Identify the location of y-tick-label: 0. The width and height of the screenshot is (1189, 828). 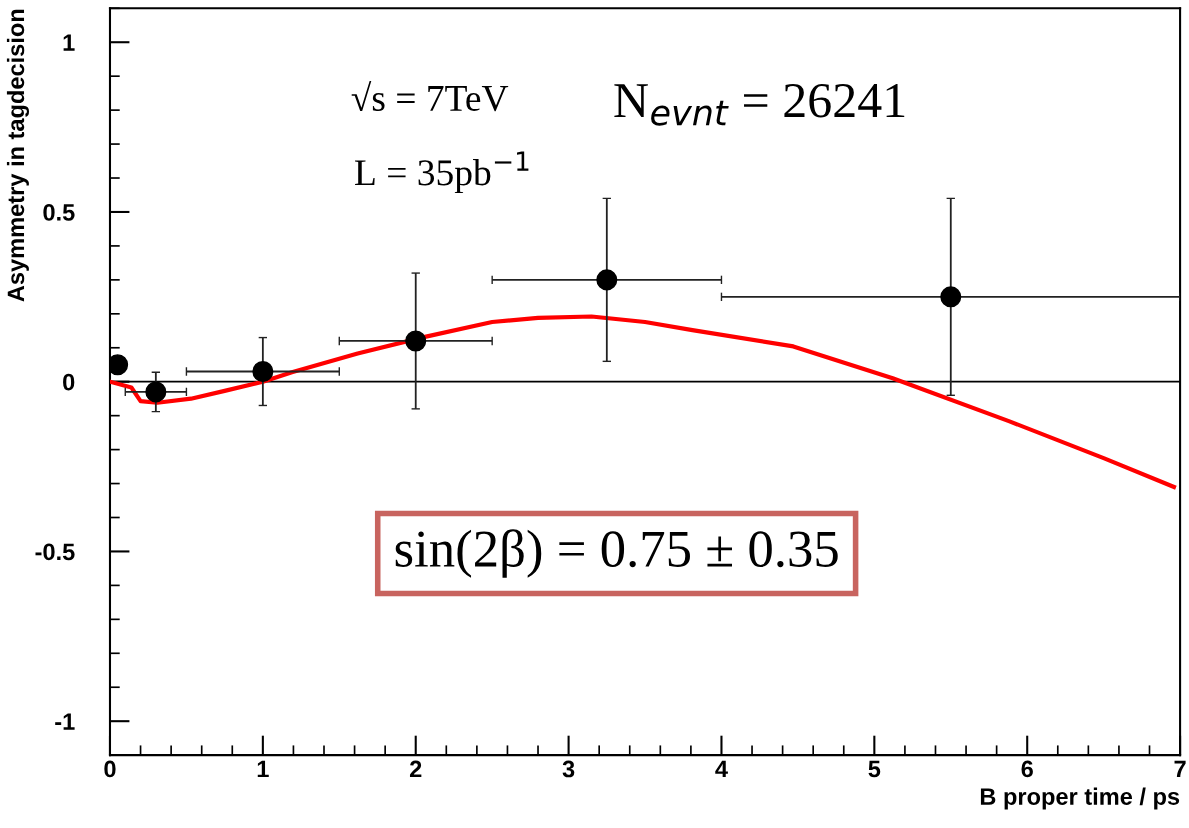
(69, 382).